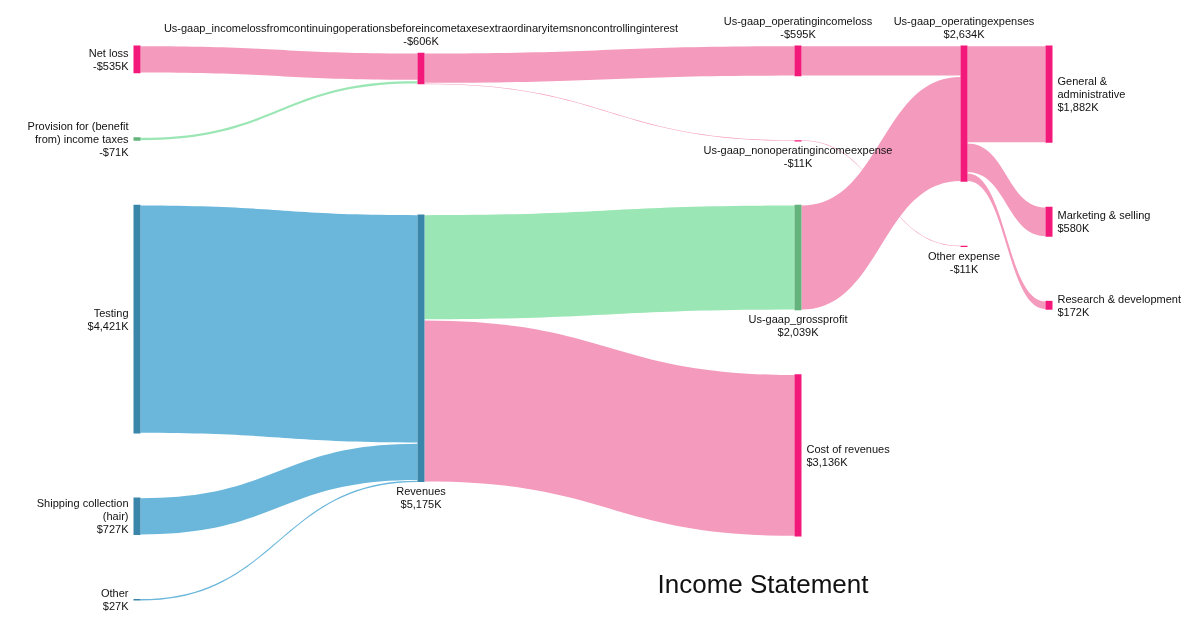  Describe the element at coordinates (1078, 107) in the screenshot. I see `data-label: $1,882K` at that location.